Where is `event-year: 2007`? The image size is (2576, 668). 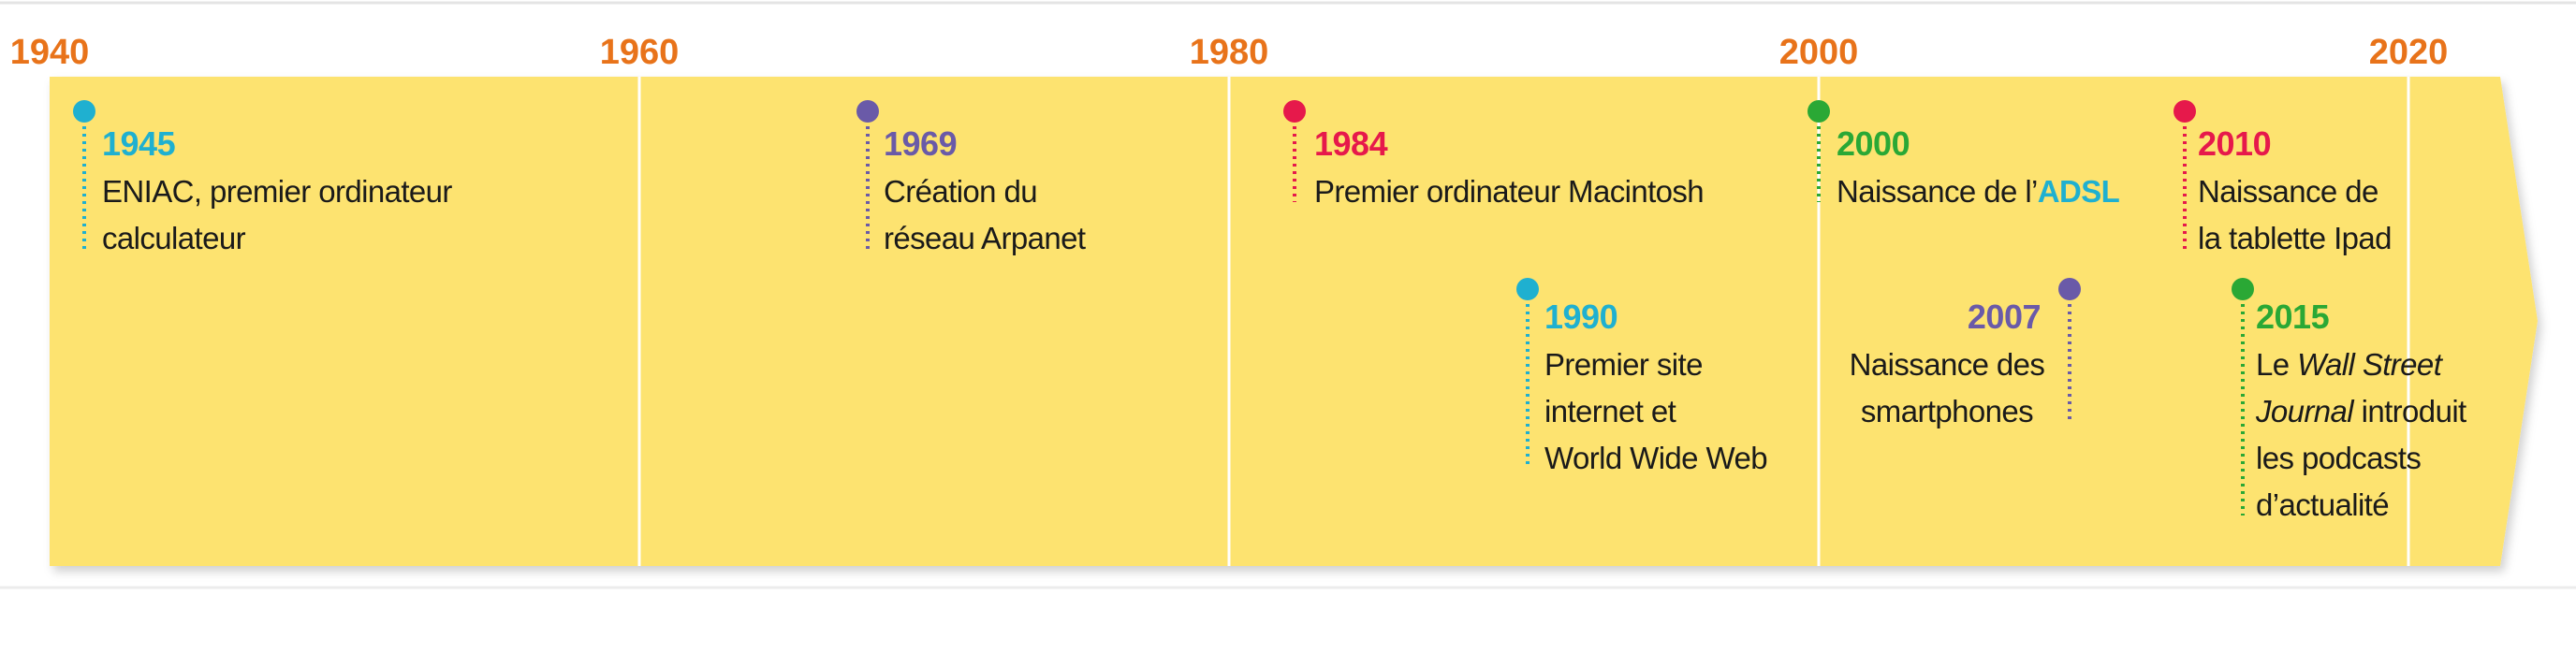 event-year: 2007 is located at coordinates (2004, 317).